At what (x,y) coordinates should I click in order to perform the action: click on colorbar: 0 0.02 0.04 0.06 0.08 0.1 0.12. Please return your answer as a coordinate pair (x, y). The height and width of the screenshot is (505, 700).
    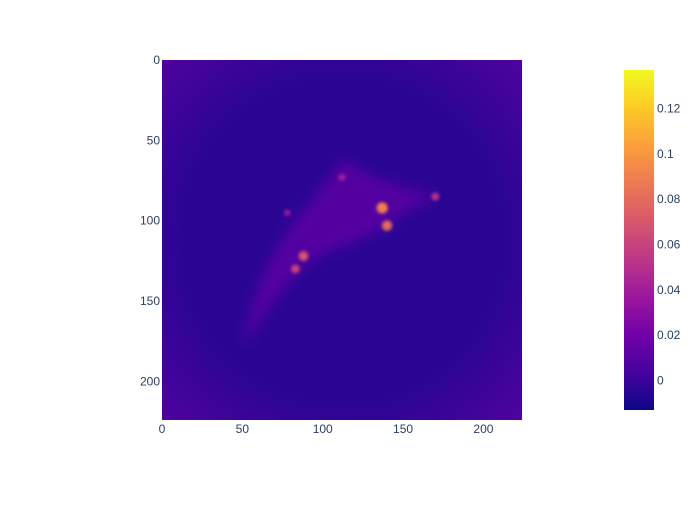
    Looking at the image, I should click on (652, 240).